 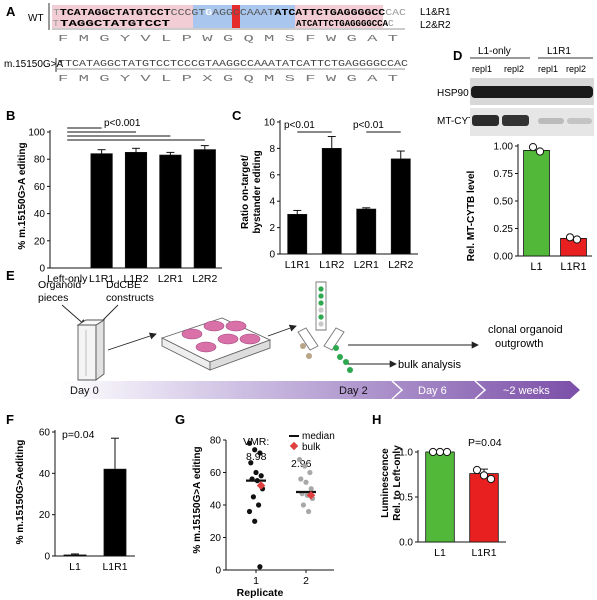 What do you see at coordinates (256, 581) in the screenshot?
I see `x-tick-label: 1` at bounding box center [256, 581].